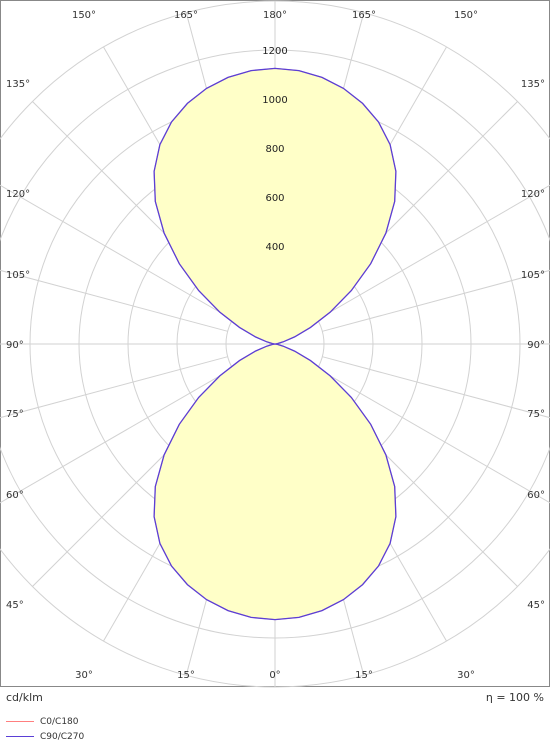 Image resolution: width=550 pixels, height=750 pixels. I want to click on angle-label-left: 60°, so click(15, 495).